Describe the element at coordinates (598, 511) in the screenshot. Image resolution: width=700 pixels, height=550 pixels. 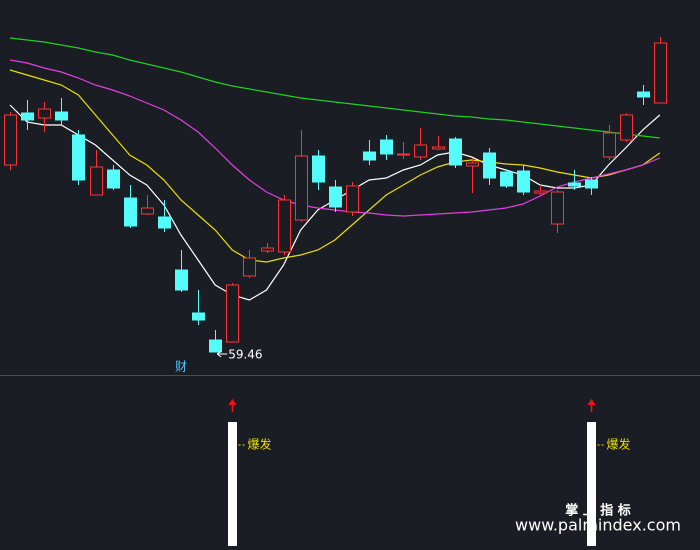
I see `watermark-title: 掌 上 指 标` at that location.